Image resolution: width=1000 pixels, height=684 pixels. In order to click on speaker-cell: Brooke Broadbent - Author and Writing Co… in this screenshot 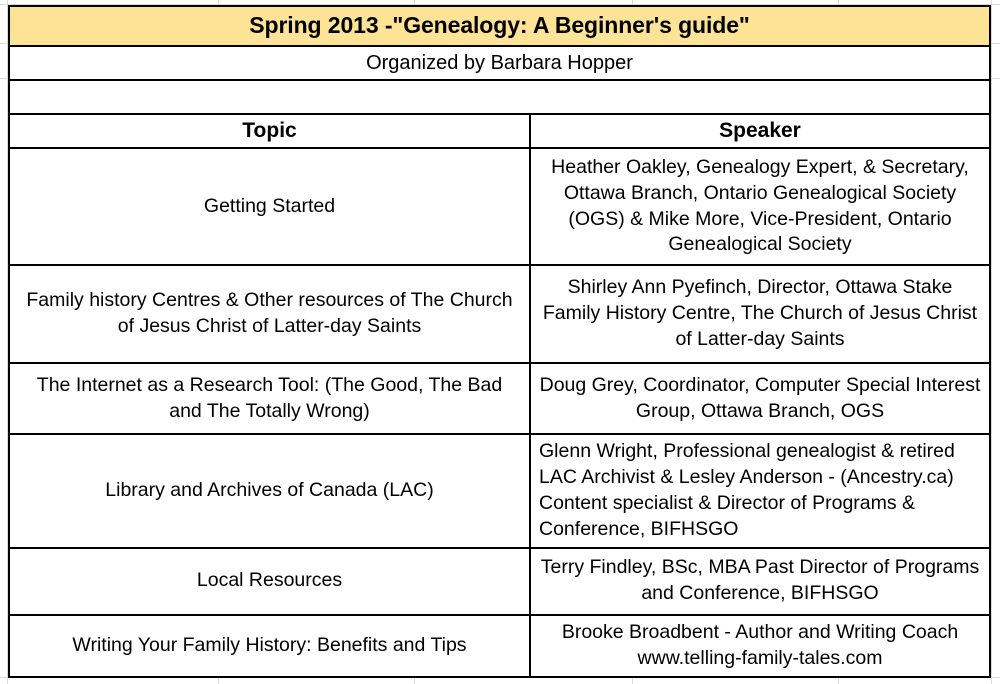, I will do `click(760, 645)`.